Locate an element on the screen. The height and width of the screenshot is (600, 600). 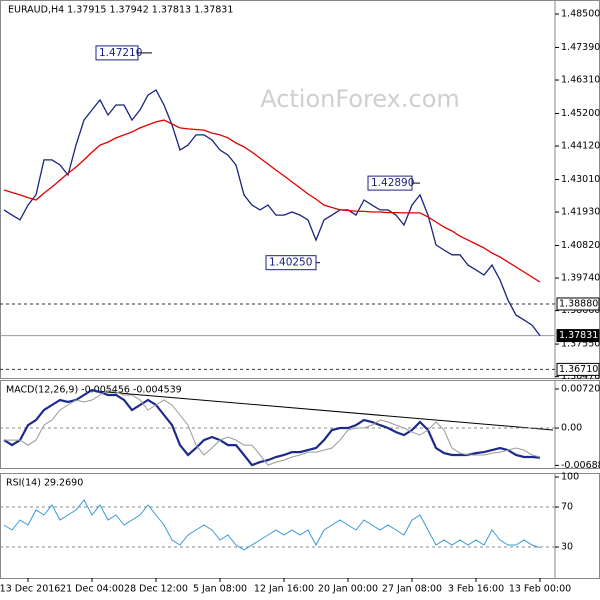
y-tick-label: 70 is located at coordinates (567, 507).